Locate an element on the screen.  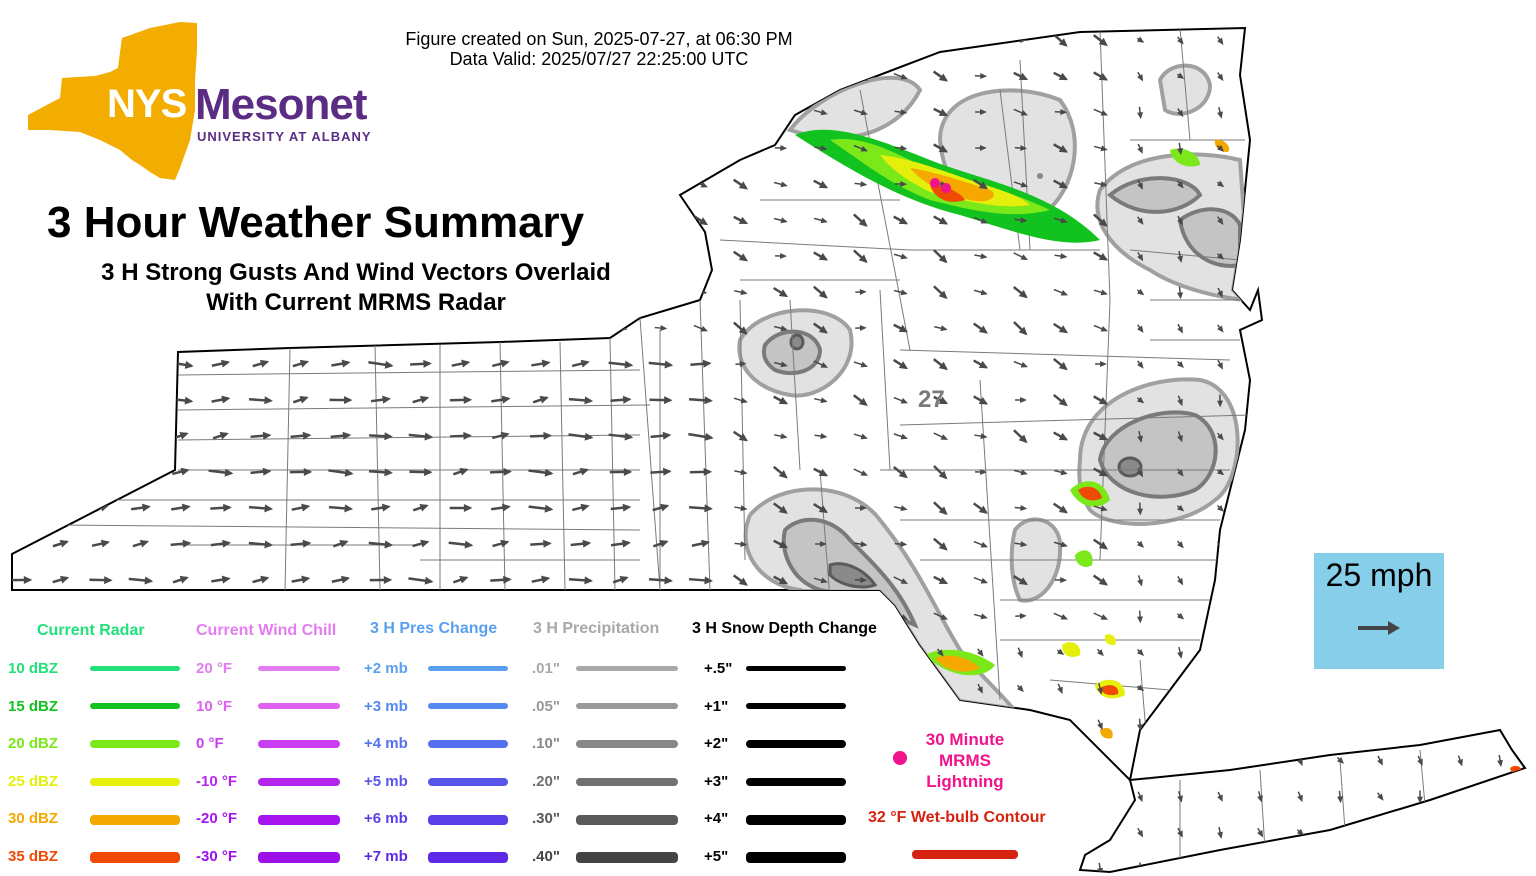
legend-snow-label: +.5" is located at coordinates (718, 668).